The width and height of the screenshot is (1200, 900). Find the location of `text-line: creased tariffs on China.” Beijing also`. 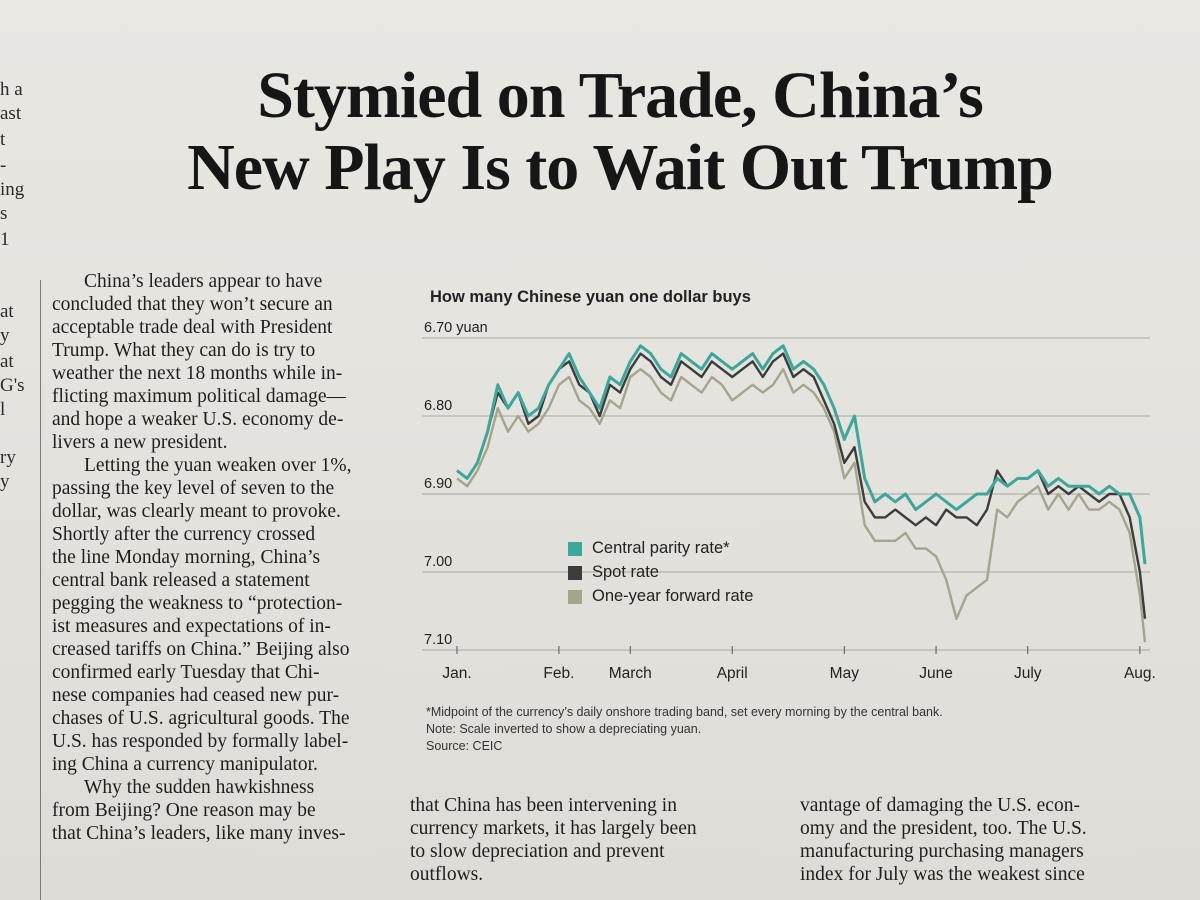

text-line: creased tariffs on China.” Beijing also is located at coordinates (201, 649).